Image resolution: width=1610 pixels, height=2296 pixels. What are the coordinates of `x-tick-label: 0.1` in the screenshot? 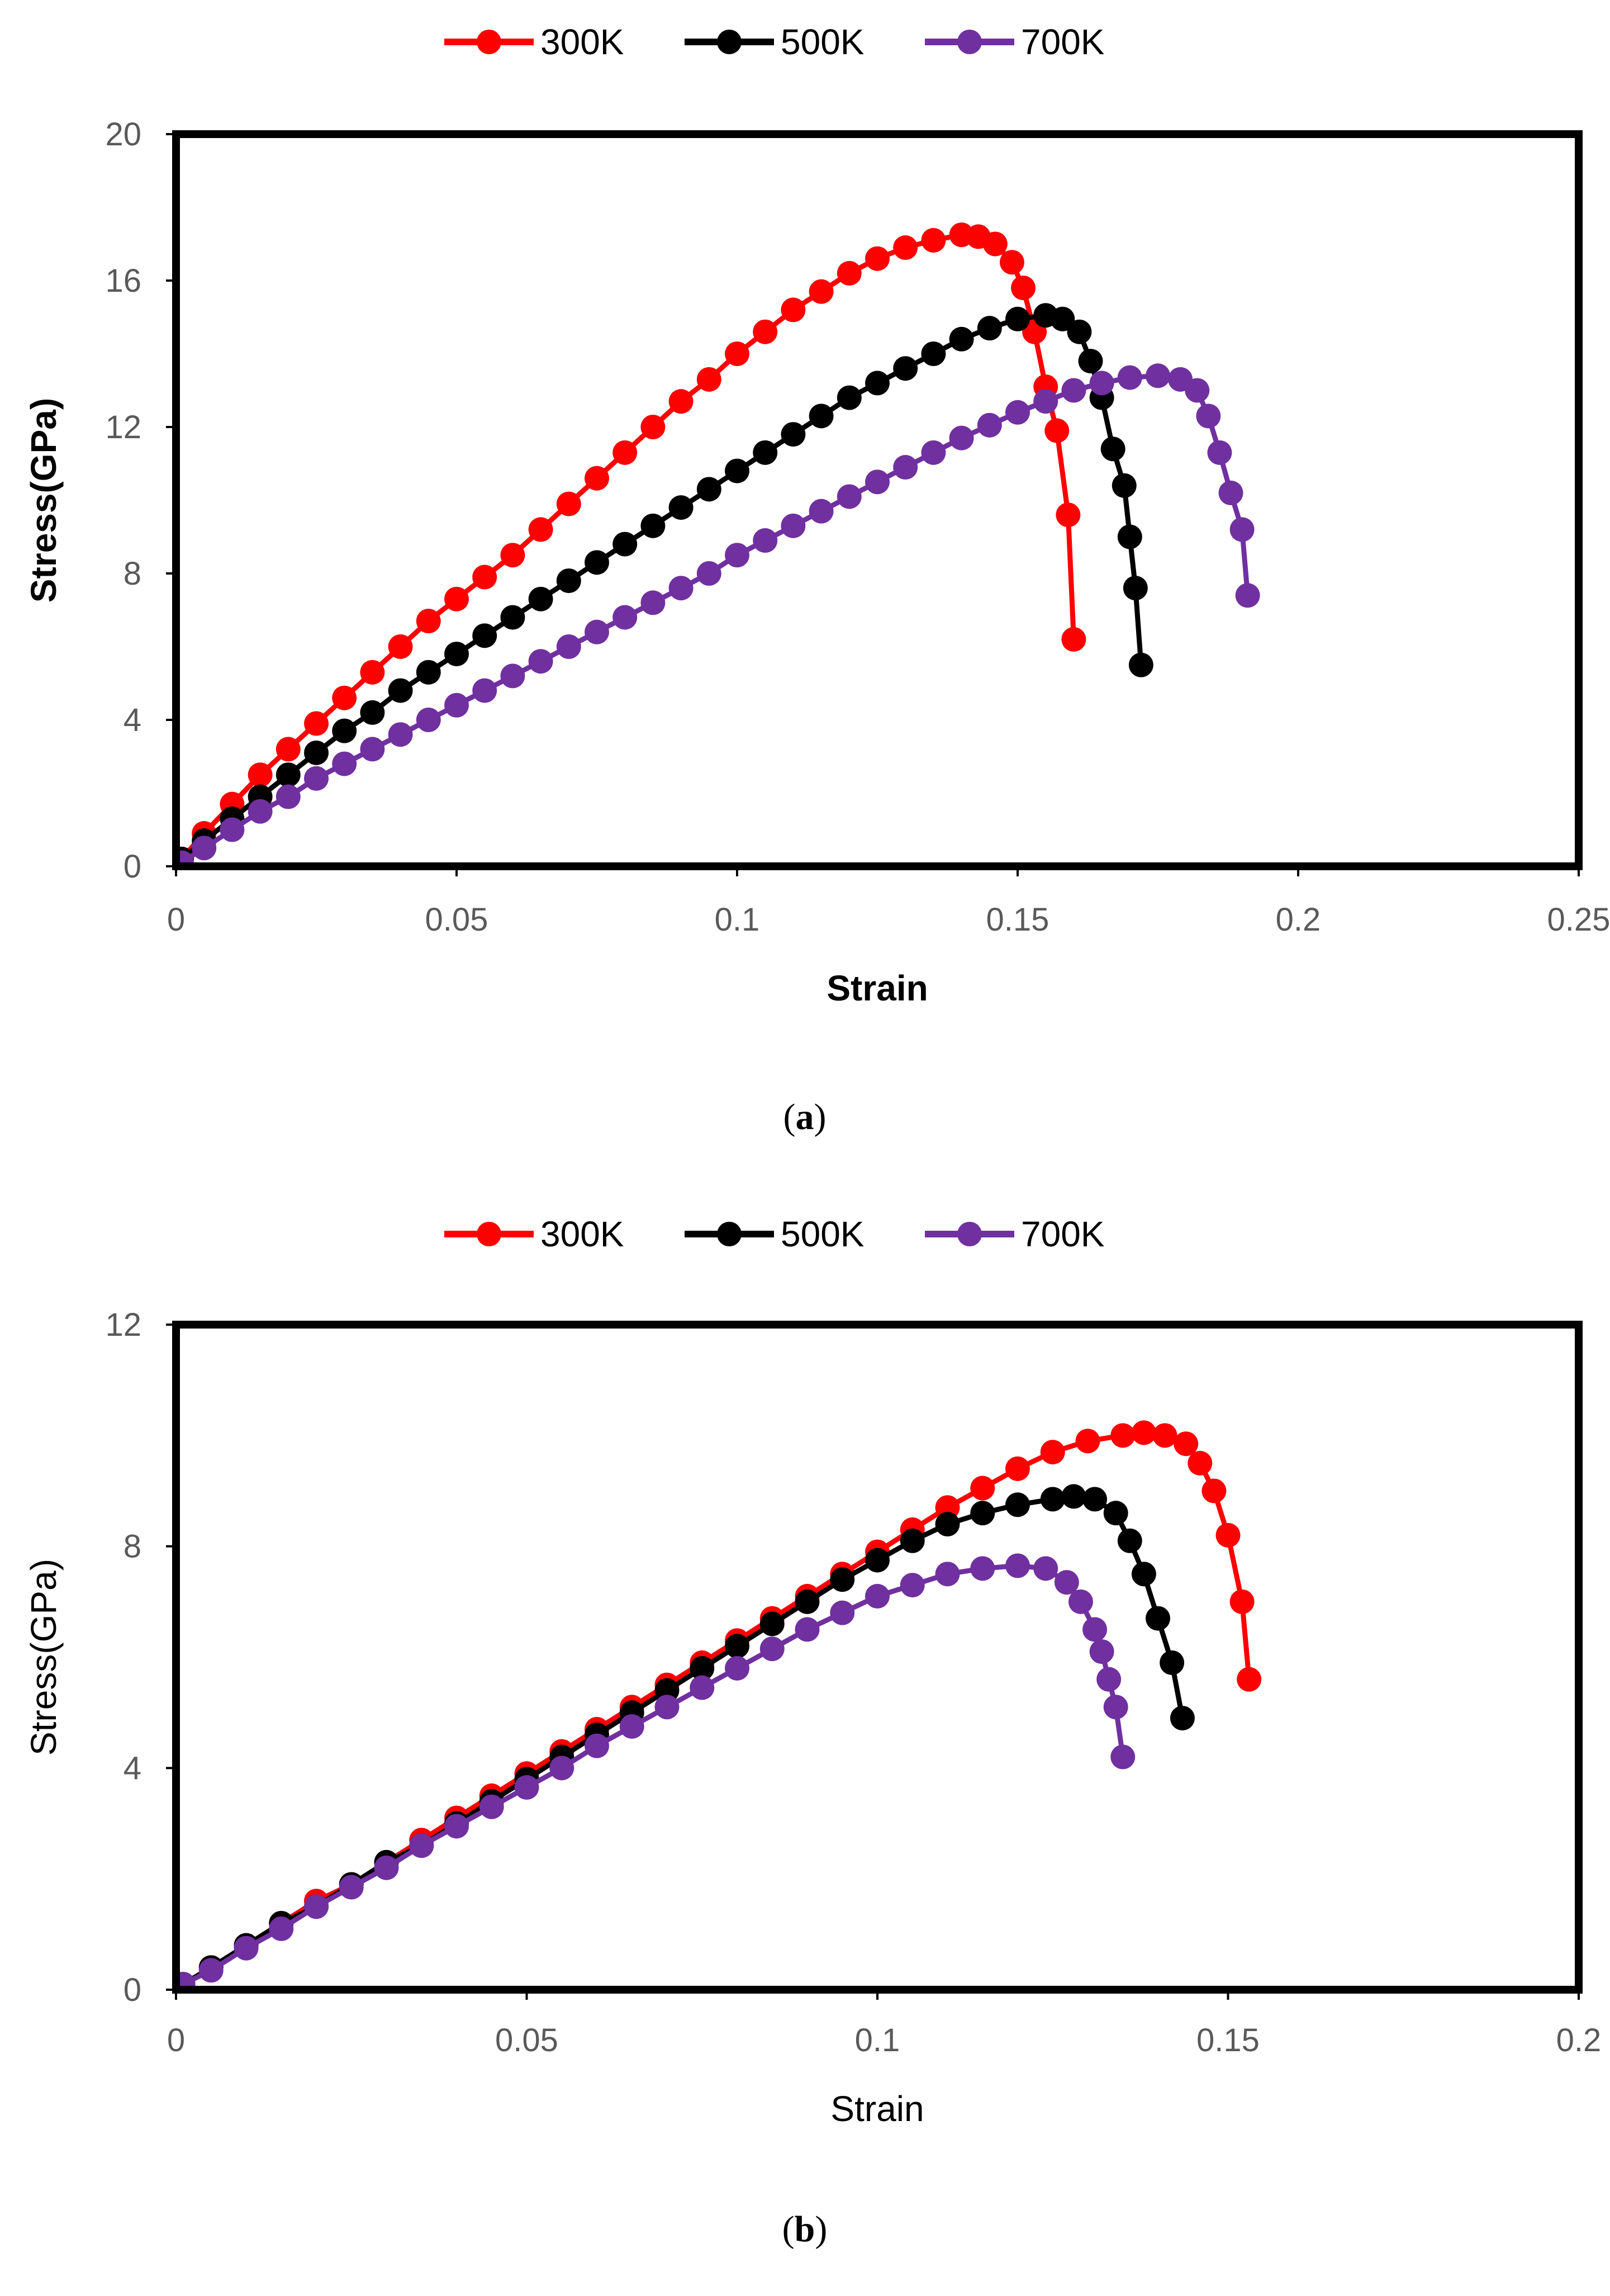 It's located at (737, 920).